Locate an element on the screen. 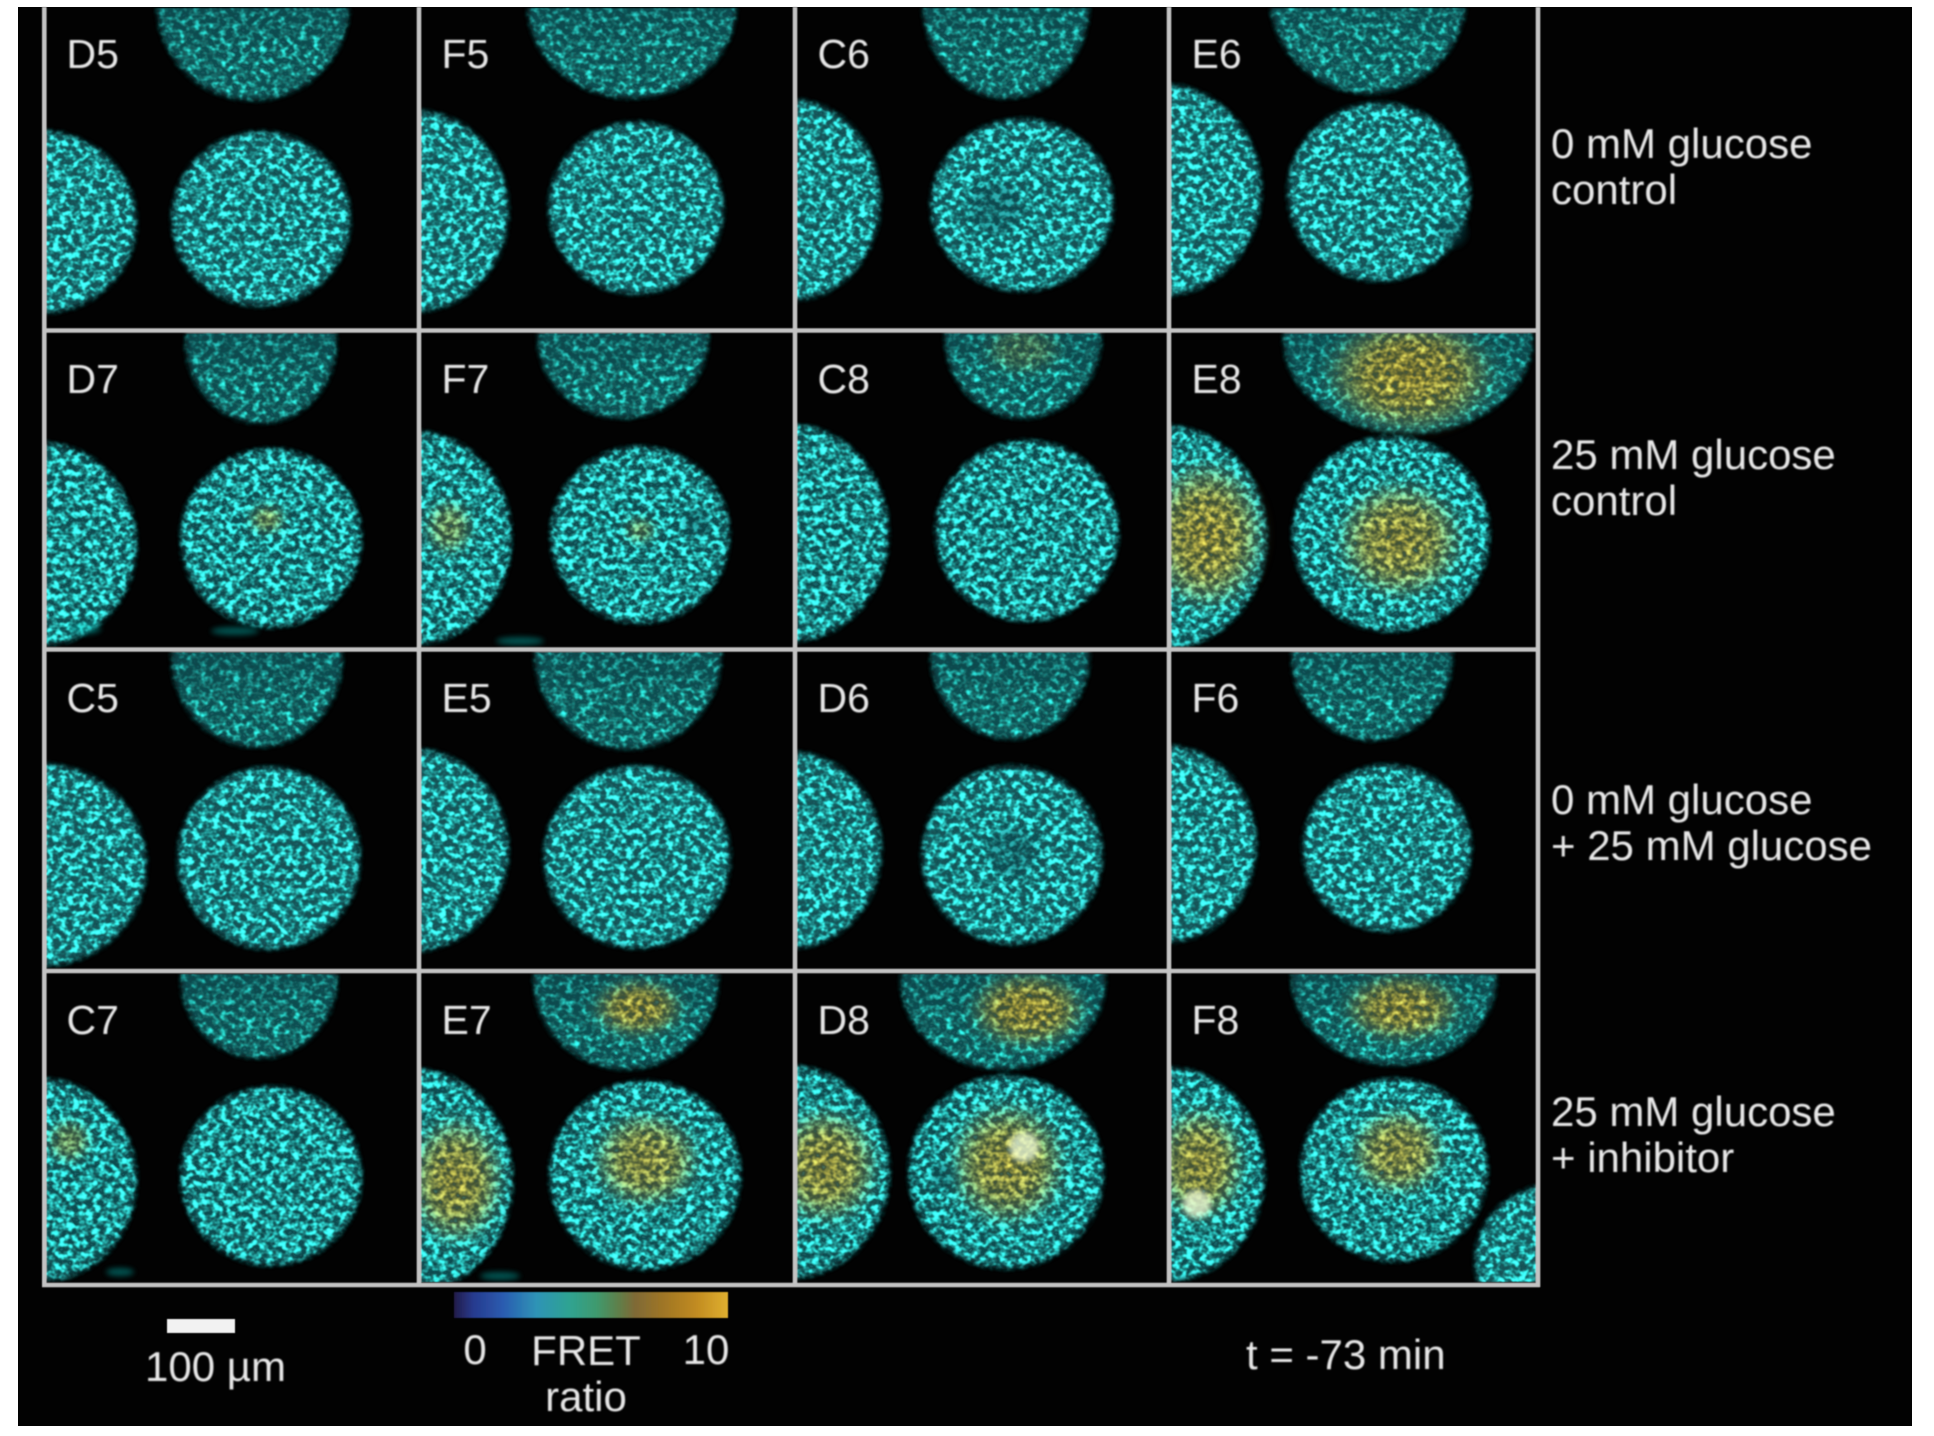 The height and width of the screenshot is (1436, 1934). svg-text: C7 is located at coordinates (93, 1020).